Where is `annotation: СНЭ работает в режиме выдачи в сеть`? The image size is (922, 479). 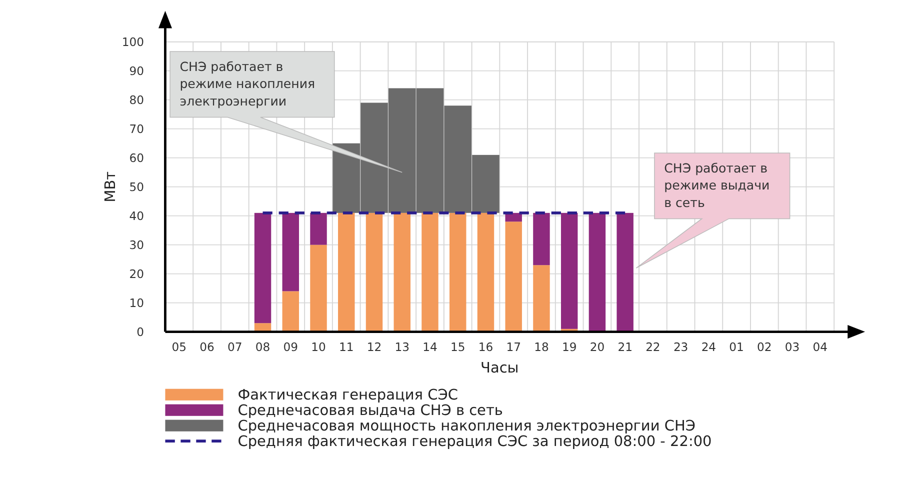
annotation: СНЭ работает в режиме выдачи в сеть is located at coordinates (717, 185).